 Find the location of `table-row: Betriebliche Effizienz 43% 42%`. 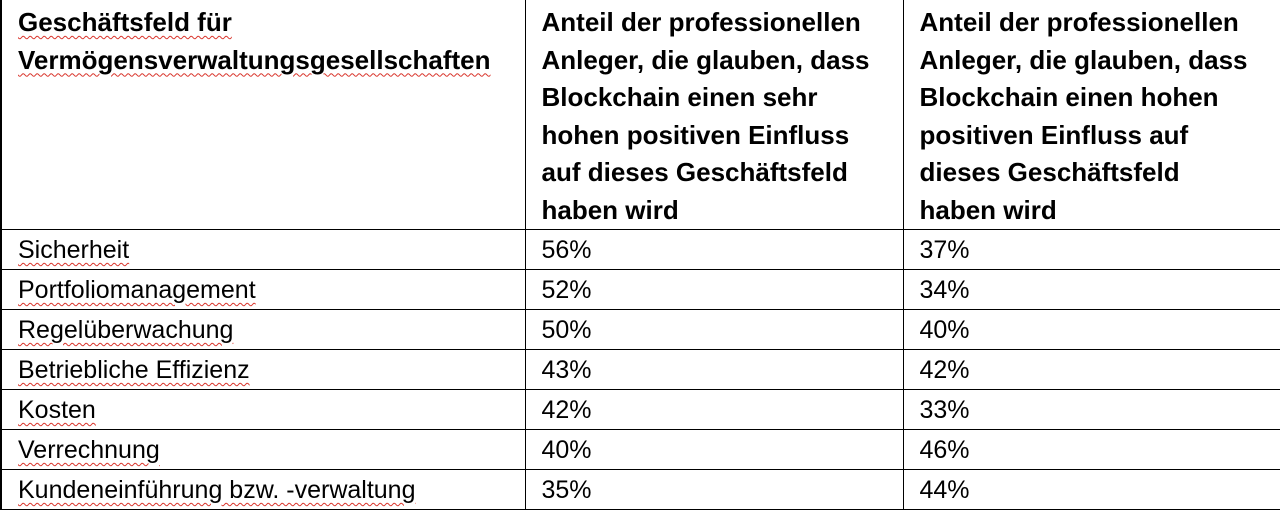

table-row: Betriebliche Effizienz 43% 42% is located at coordinates (640, 369).